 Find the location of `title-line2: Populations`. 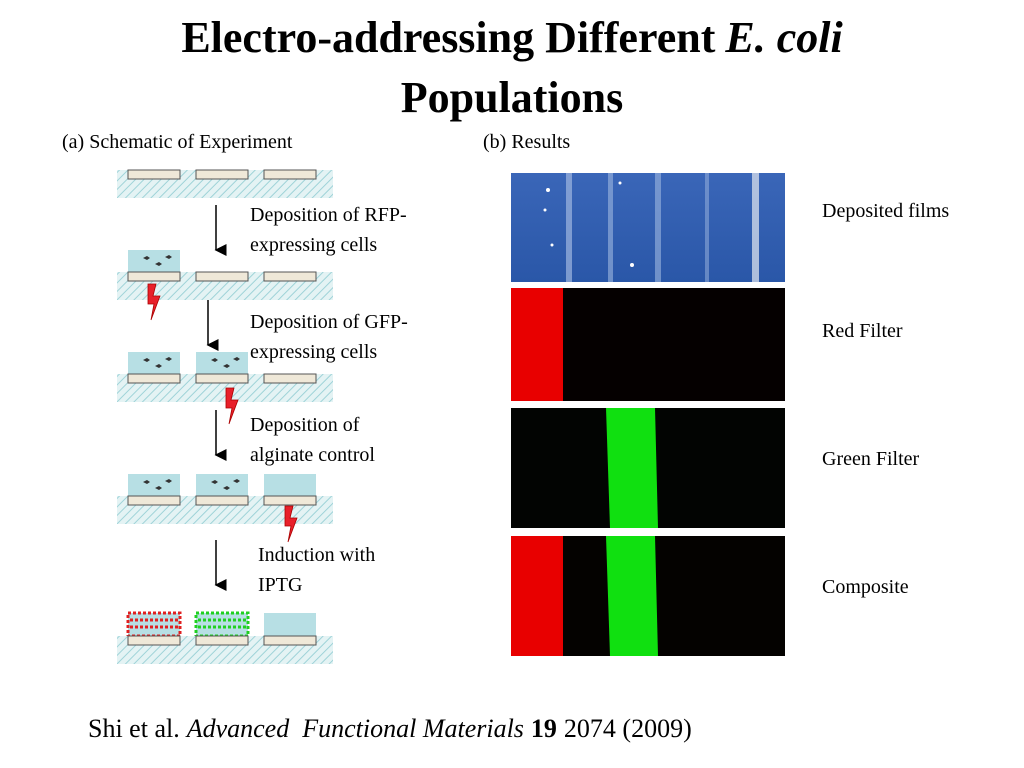

title-line2: Populations is located at coordinates (512, 97).